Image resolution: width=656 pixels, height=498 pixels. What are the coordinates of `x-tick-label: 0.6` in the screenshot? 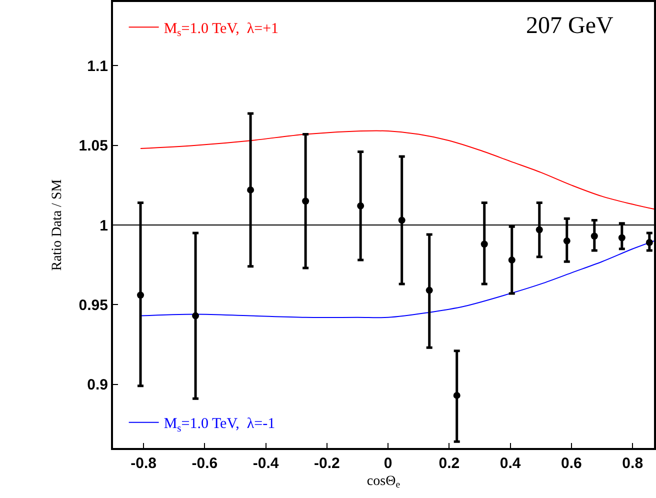 It's located at (571, 463).